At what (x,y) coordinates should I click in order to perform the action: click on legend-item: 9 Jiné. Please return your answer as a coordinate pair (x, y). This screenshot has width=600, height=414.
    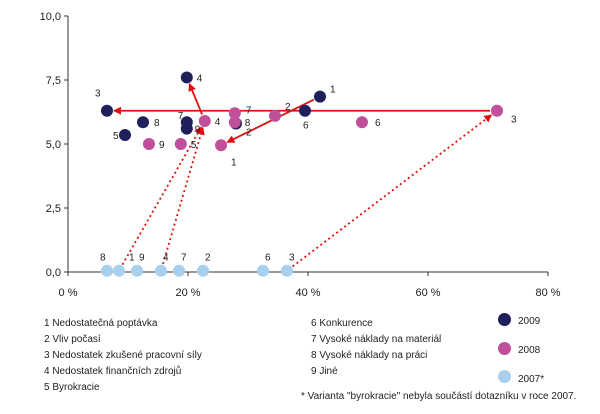
    Looking at the image, I should click on (324, 371).